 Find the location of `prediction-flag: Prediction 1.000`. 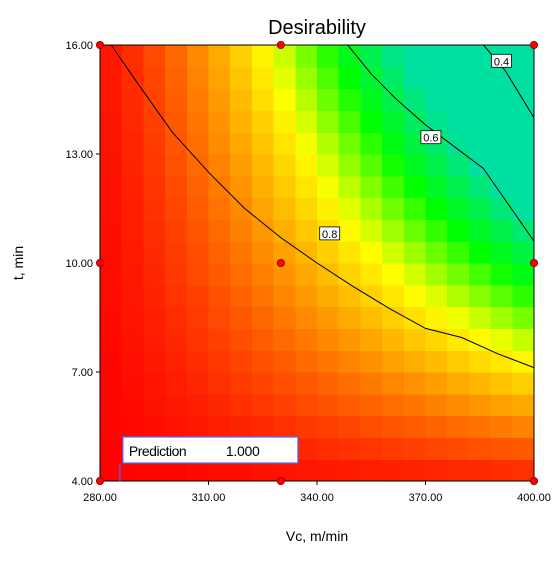

prediction-flag: Prediction 1.000 is located at coordinates (209, 458).